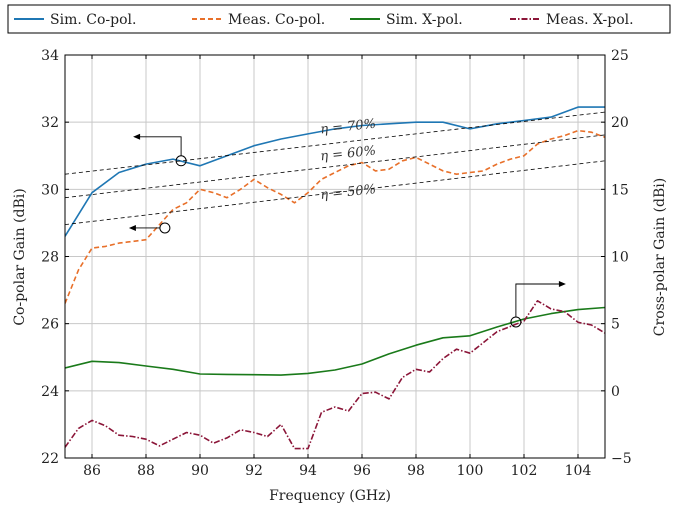 The width and height of the screenshot is (678, 508). Describe the element at coordinates (50, 258) in the screenshot. I see `y-left-tick-label: 28` at that location.